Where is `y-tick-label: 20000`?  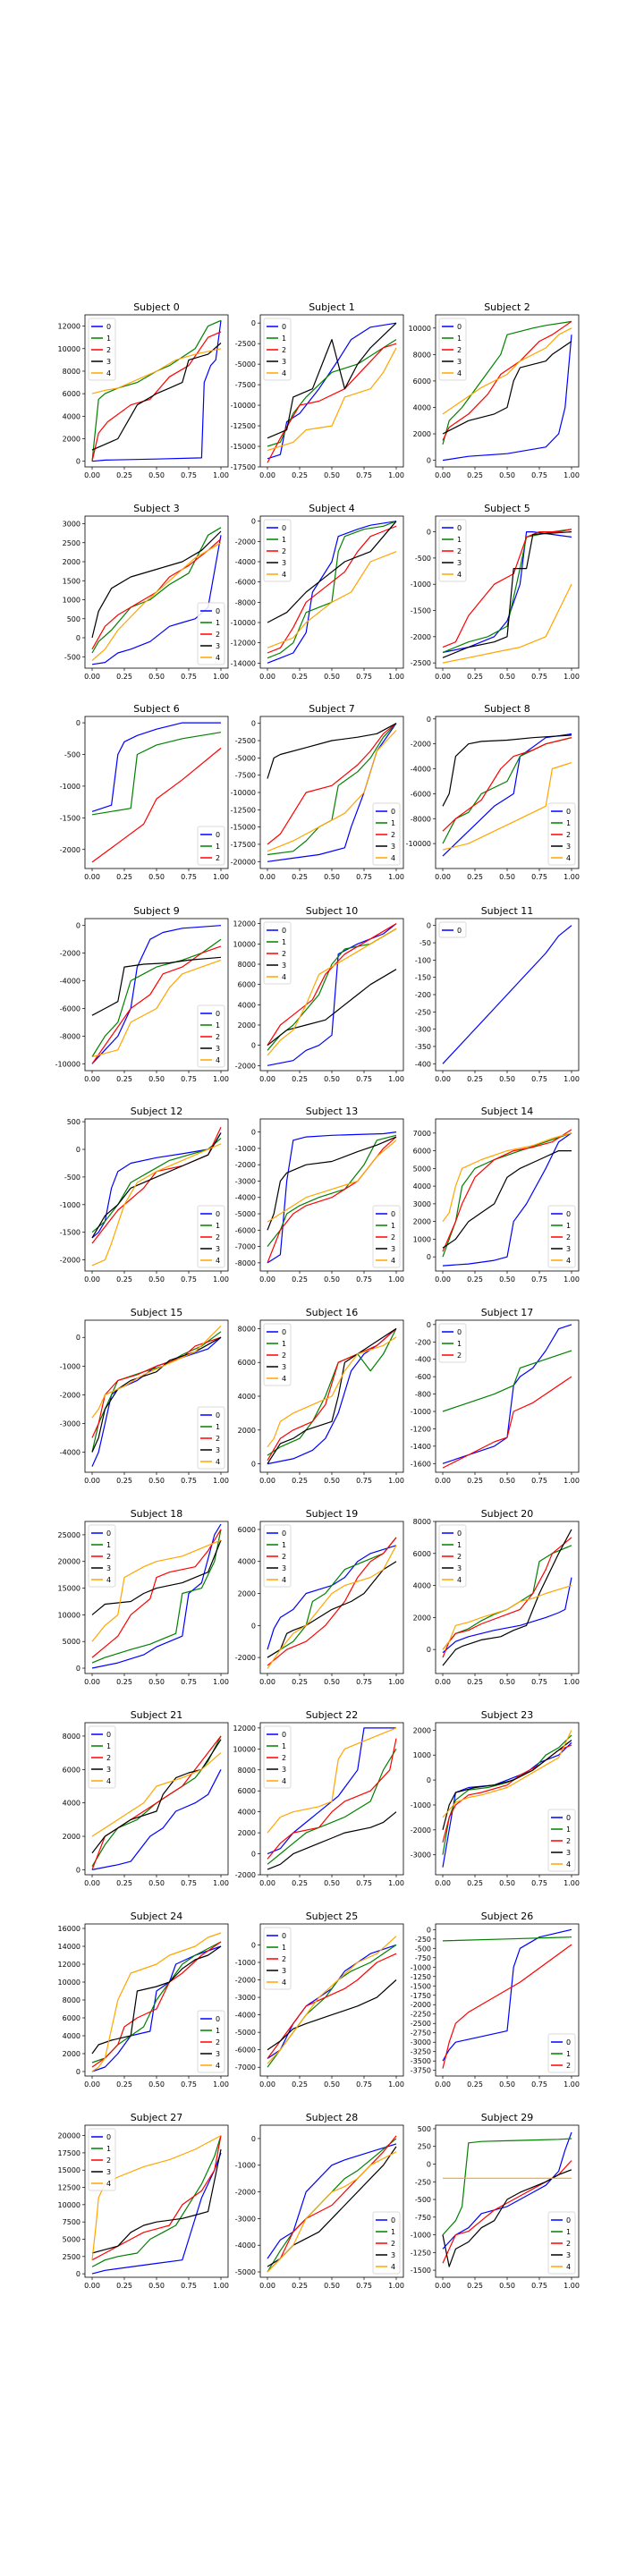 y-tick-label: 20000 is located at coordinates (69, 1562).